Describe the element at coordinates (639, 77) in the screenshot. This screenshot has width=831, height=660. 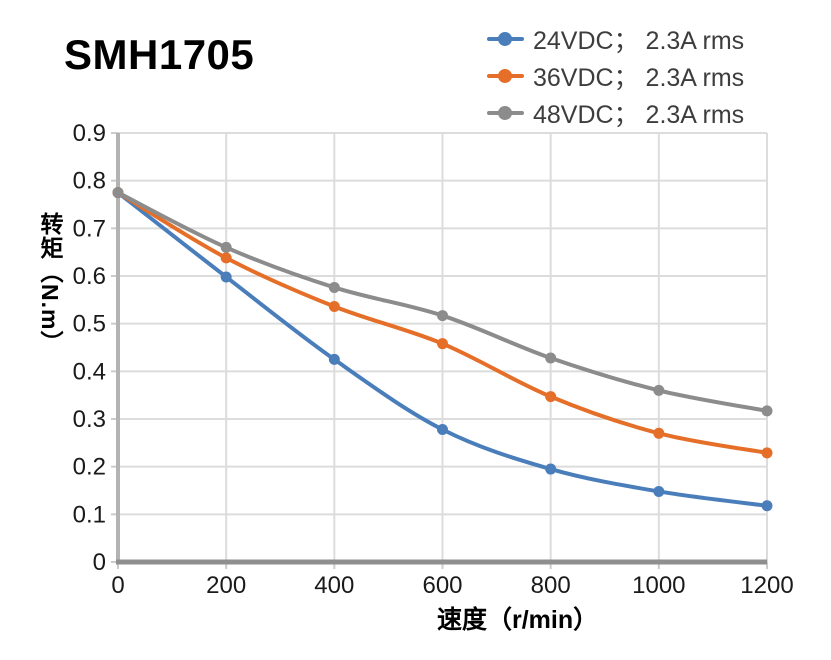
I see `legend-label: 36VDC； 2.3A rms` at that location.